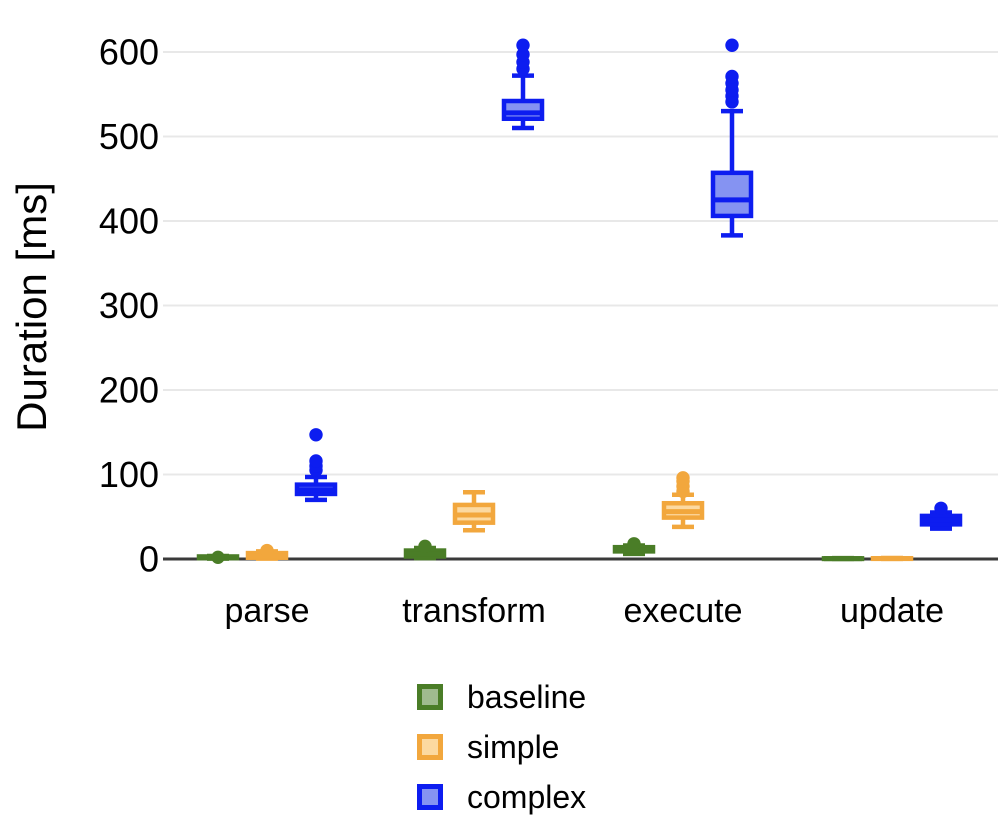 This screenshot has width=1005, height=836. I want to click on x-category-label: update, so click(892, 611).